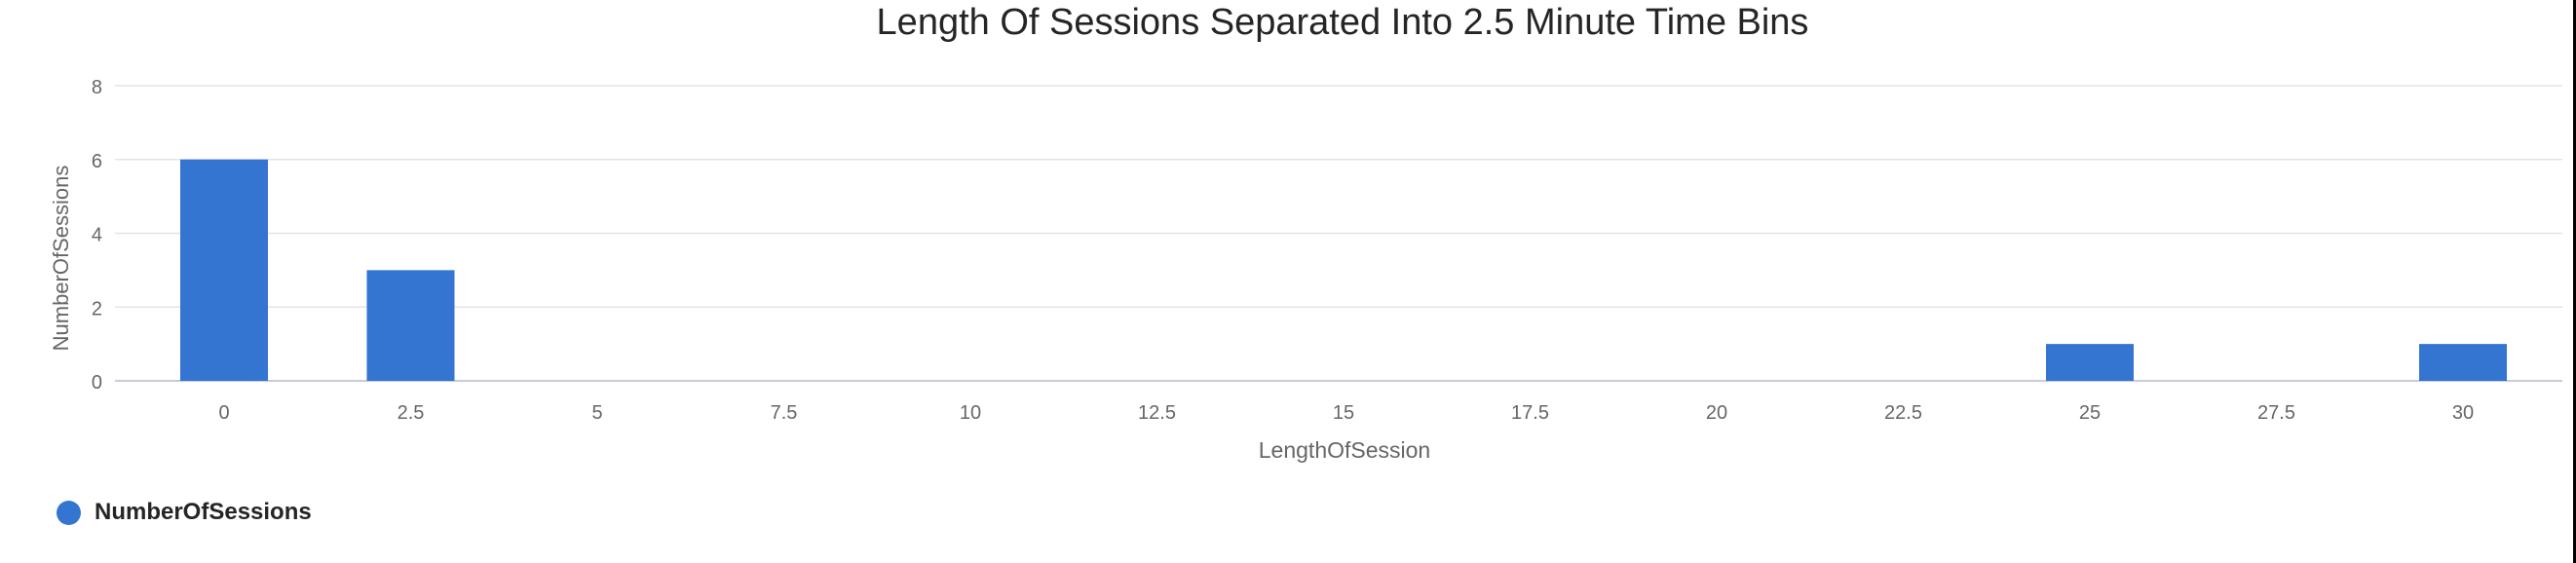  What do you see at coordinates (2463, 413) in the screenshot?
I see `x-tick-label: 30` at bounding box center [2463, 413].